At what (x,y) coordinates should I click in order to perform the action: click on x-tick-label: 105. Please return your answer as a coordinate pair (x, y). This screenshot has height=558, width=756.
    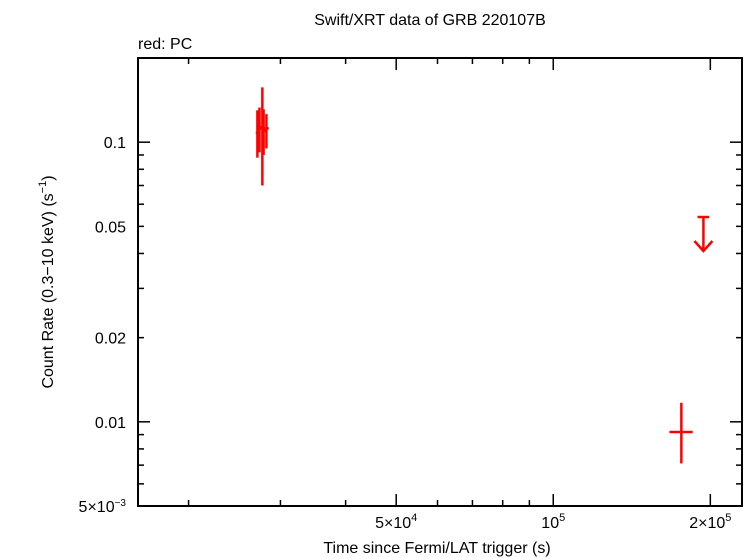
    Looking at the image, I should click on (553, 522).